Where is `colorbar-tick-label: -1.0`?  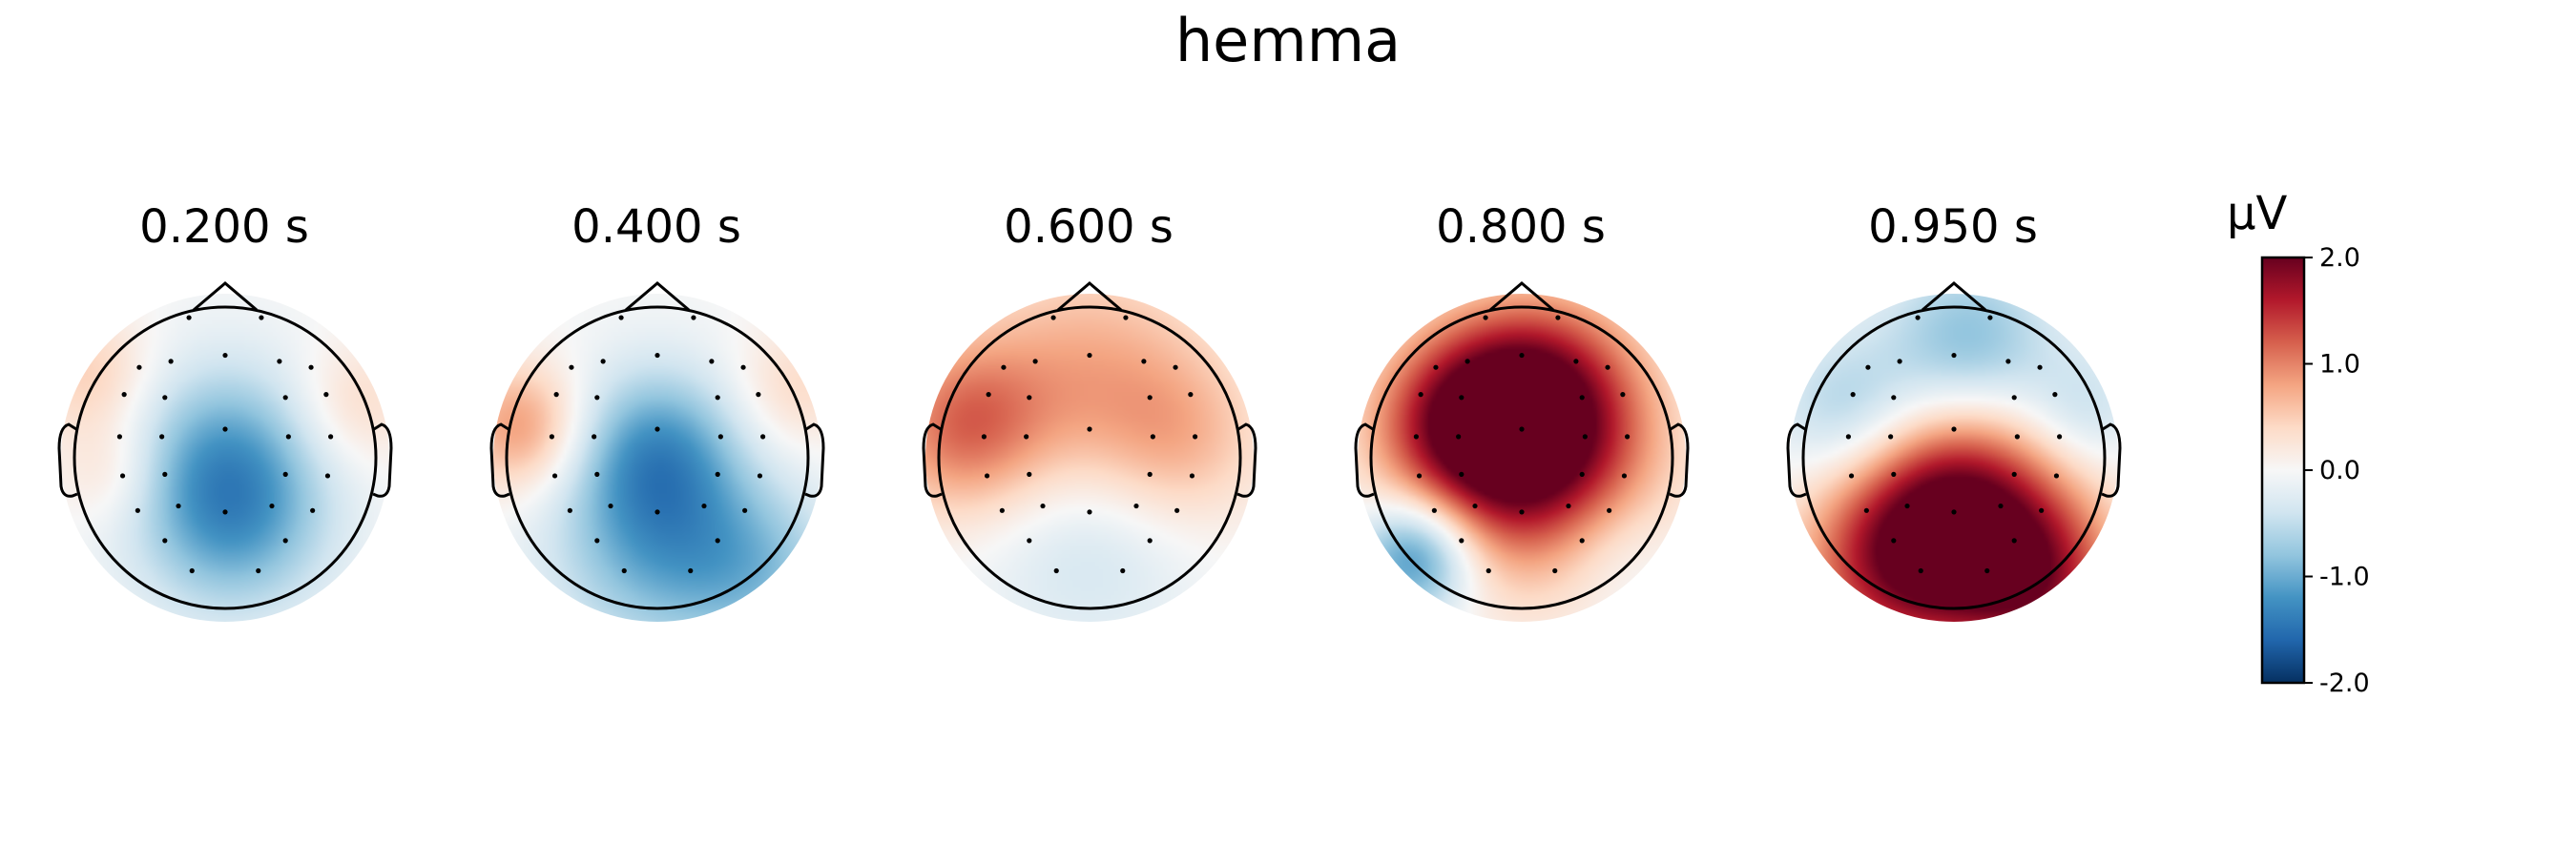 colorbar-tick-label: -1.0 is located at coordinates (2344, 577).